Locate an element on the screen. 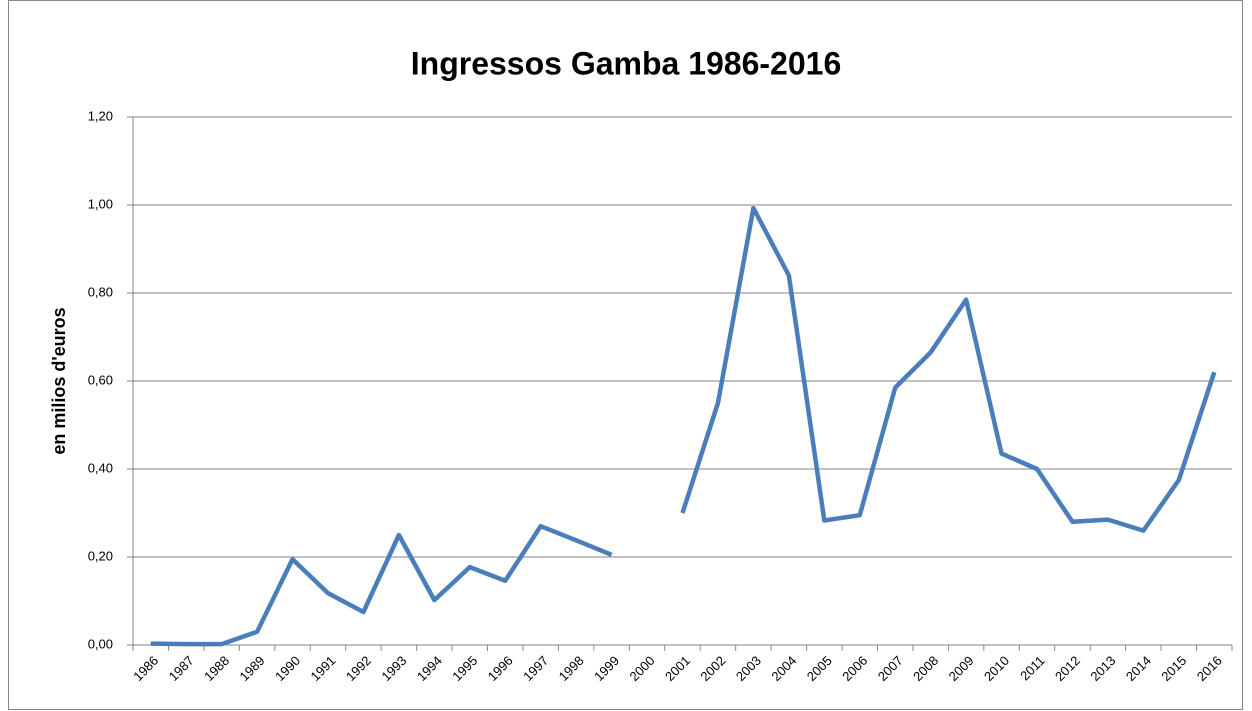 This screenshot has height=711, width=1252. y-axis-title: en milios d'euros is located at coordinates (59, 380).